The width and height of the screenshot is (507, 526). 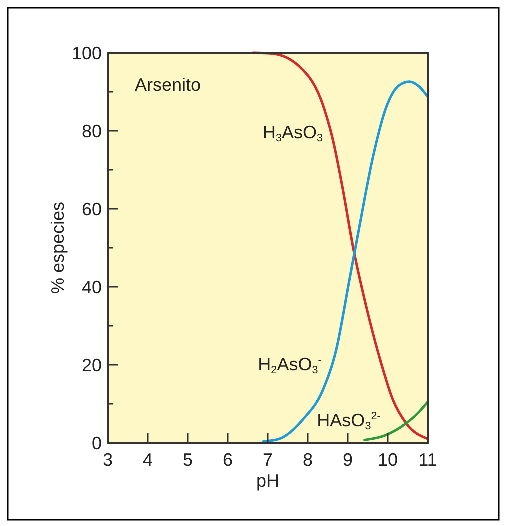 What do you see at coordinates (58, 248) in the screenshot?
I see `y-axis-title: % especies` at bounding box center [58, 248].